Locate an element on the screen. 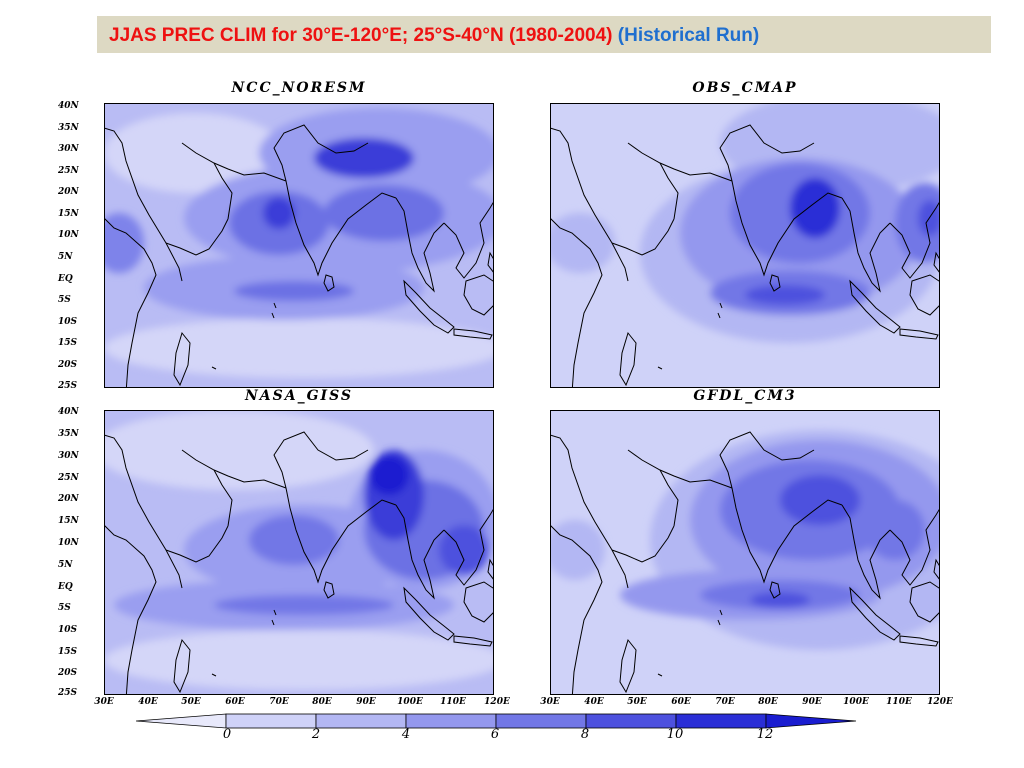 The height and width of the screenshot is (768, 1024). panel-title-gfdl-cm3: GFDL_CM3 is located at coordinates (745, 396).